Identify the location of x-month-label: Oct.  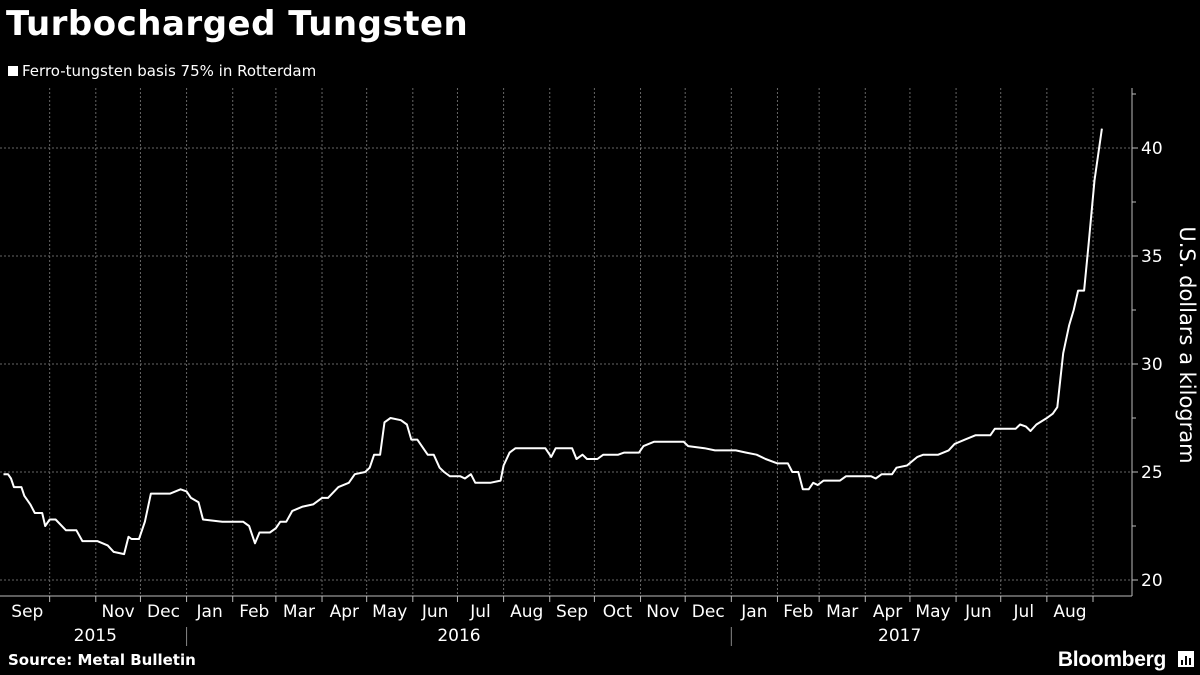
(618, 612).